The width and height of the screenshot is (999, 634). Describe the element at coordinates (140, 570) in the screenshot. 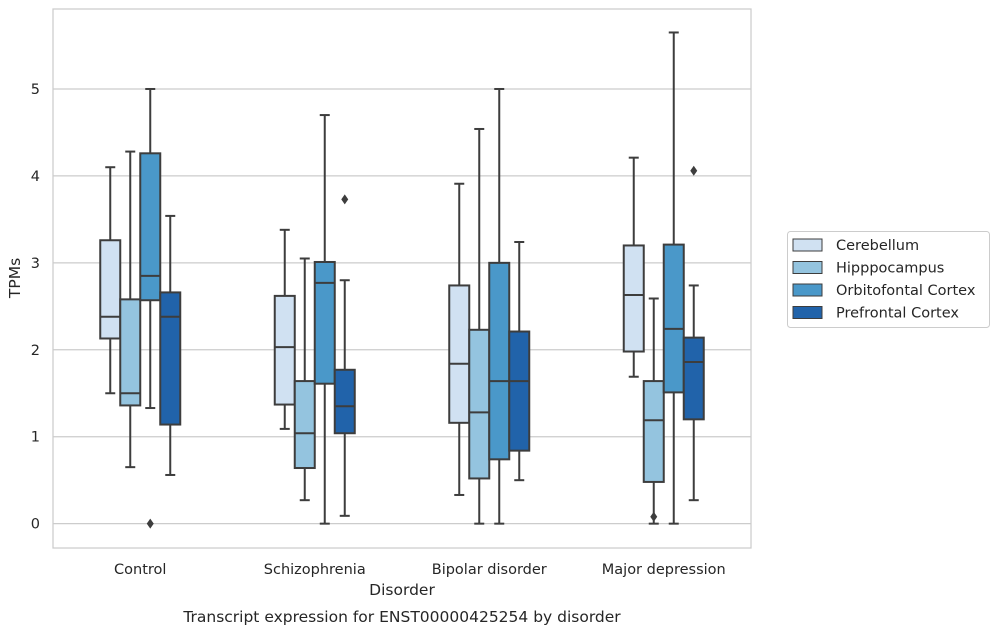

I see `x-tick-label: Control` at that location.